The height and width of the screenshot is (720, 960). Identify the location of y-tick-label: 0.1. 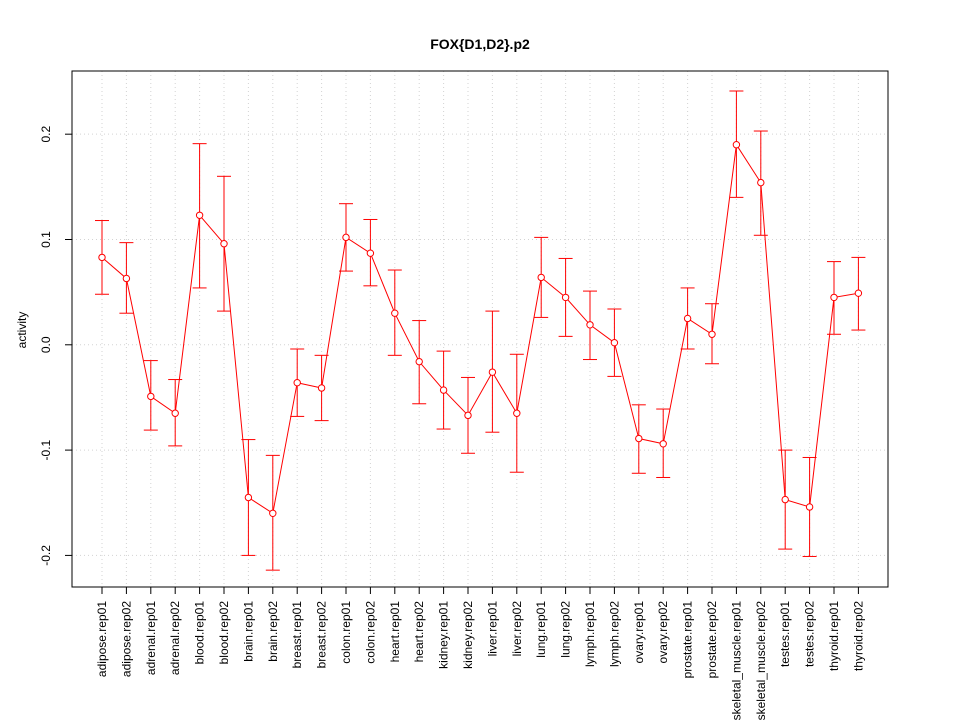
(46, 239).